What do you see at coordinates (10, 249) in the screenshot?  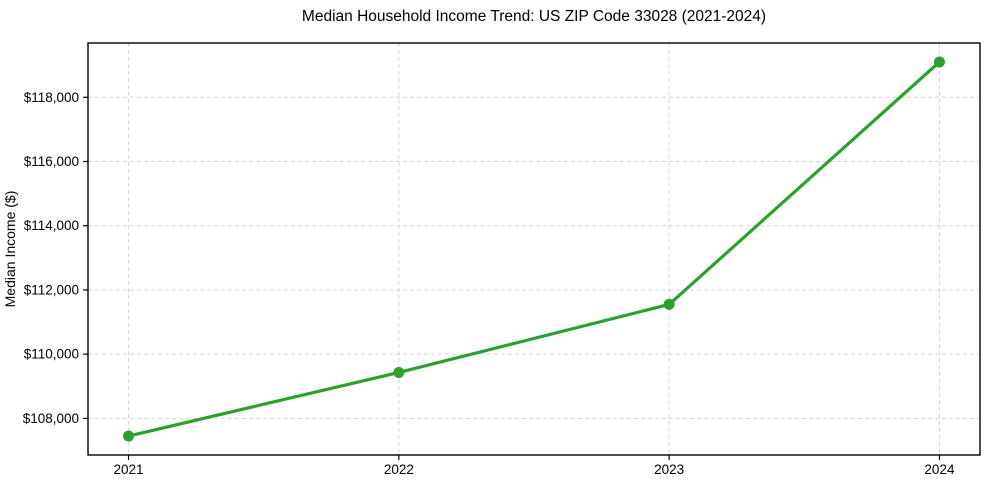 I see `y-axis-label: Median Income ($)` at bounding box center [10, 249].